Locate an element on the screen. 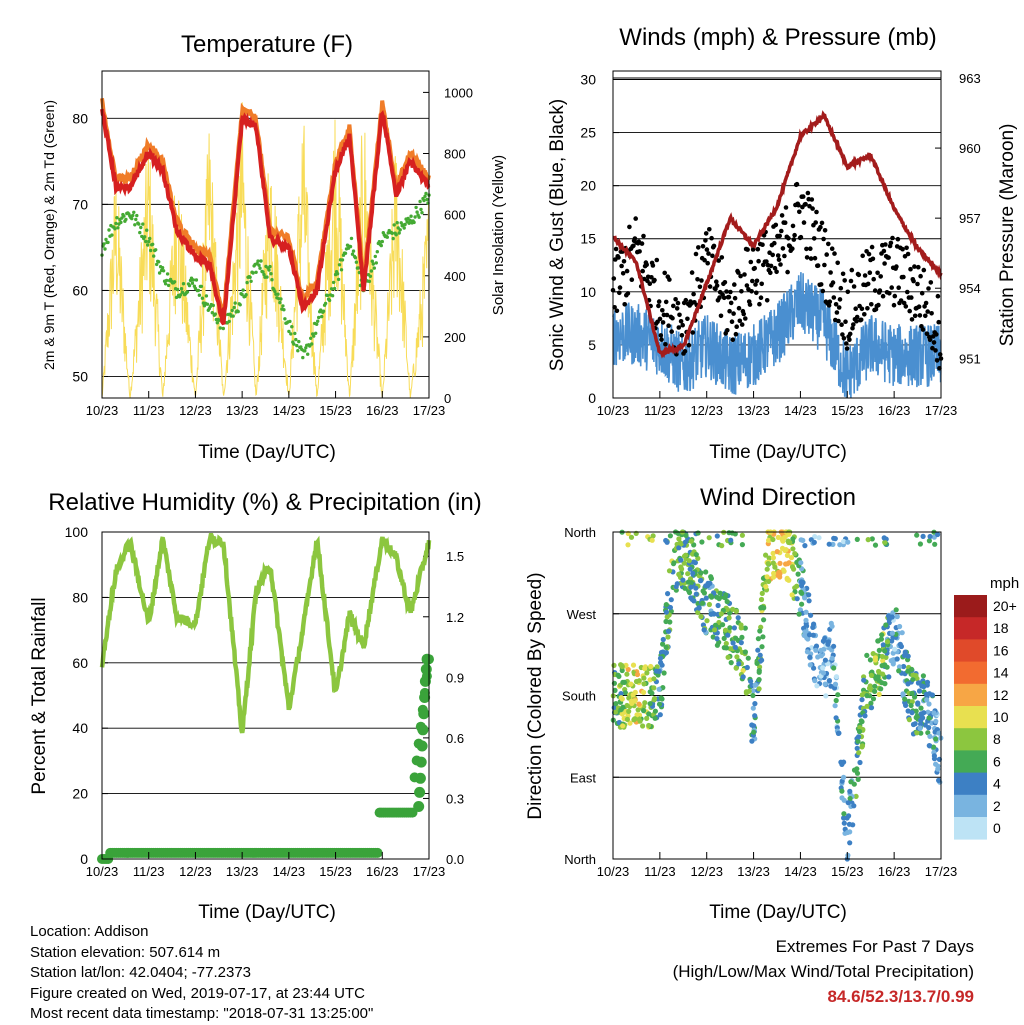 This screenshot has height=1025, width=1024. humidity-x-tick-label: 10/23 is located at coordinates (102, 871).